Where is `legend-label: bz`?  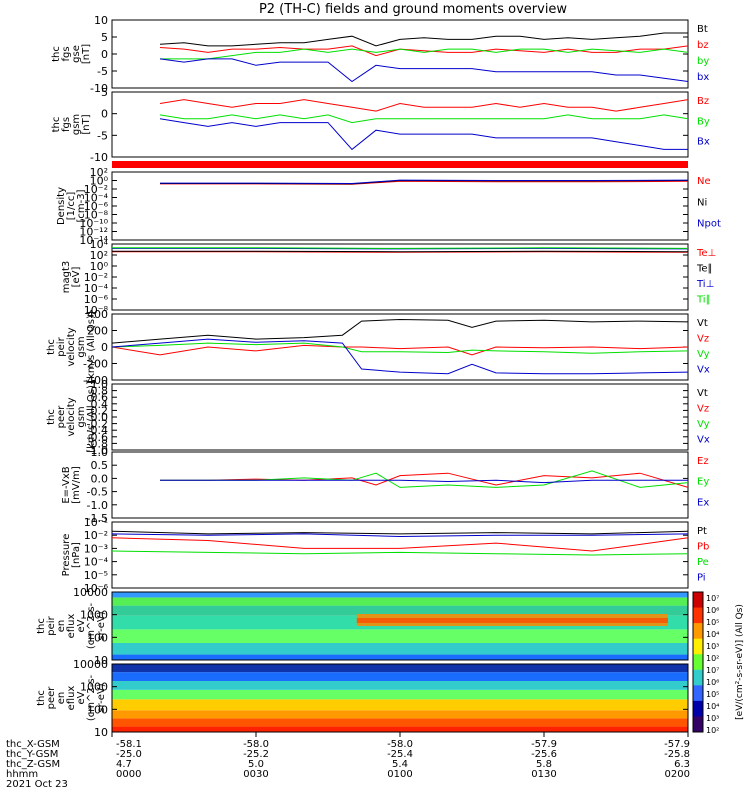 legend-label: bz is located at coordinates (703, 45).